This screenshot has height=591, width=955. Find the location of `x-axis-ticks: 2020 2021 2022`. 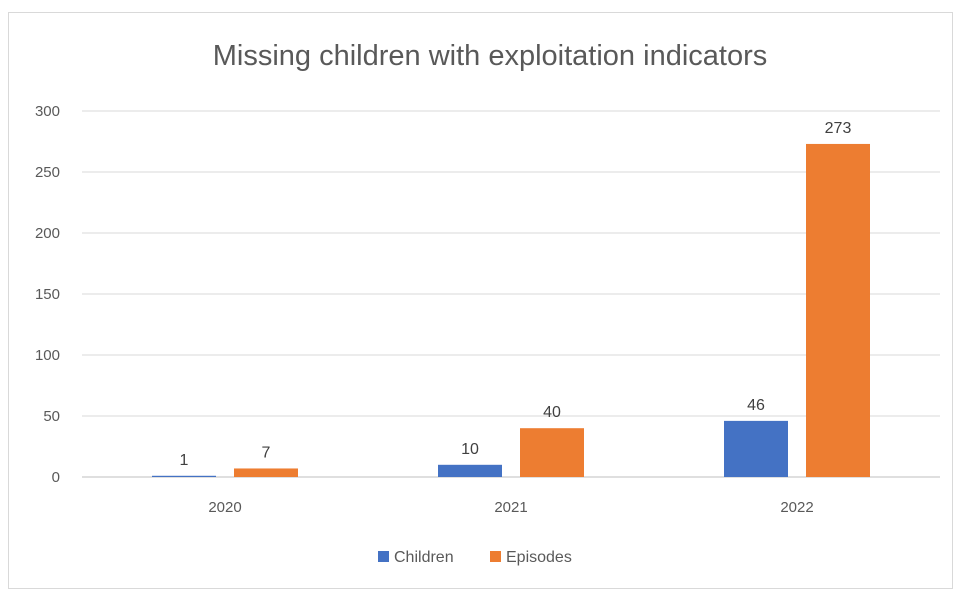

x-axis-ticks: 2020 2021 2022 is located at coordinates (510, 507).